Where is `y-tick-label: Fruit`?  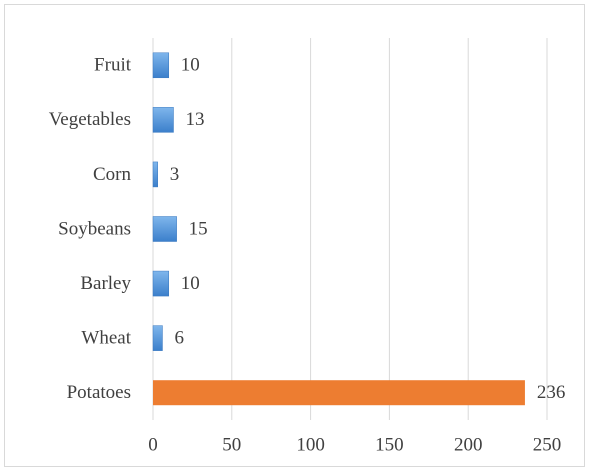 y-tick-label: Fruit is located at coordinates (113, 65).